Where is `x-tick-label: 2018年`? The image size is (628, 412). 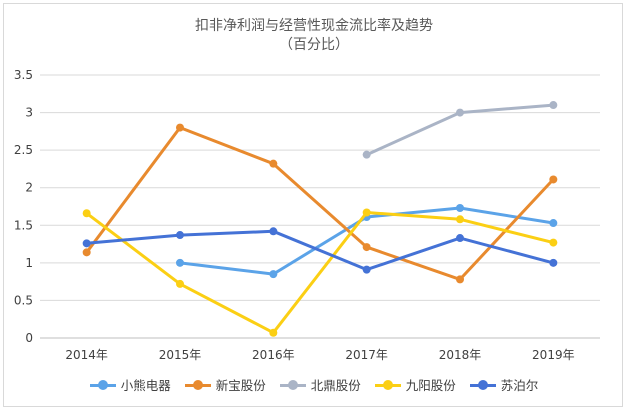
x-tick-label: 2018年 is located at coordinates (460, 355).